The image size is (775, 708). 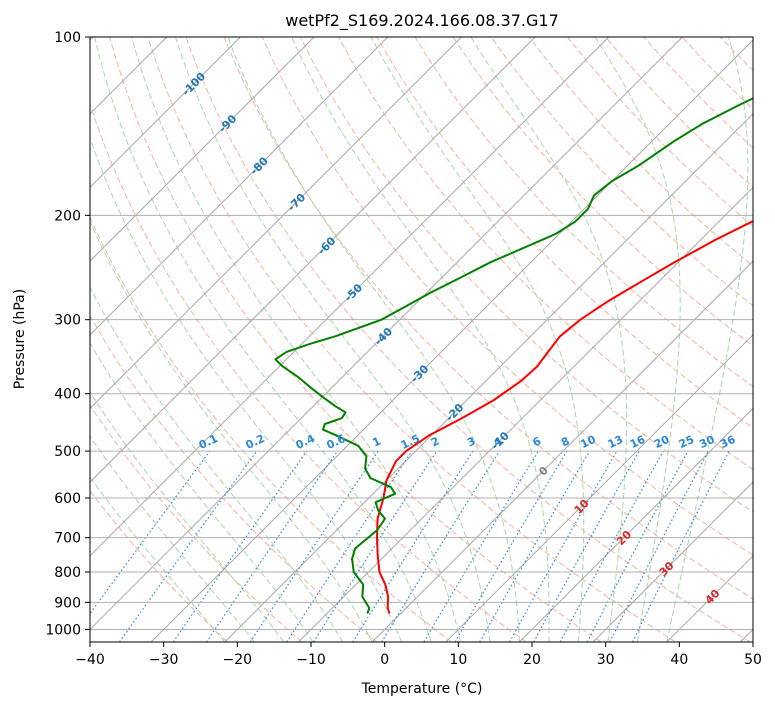 I want to click on x-tick-label: −40, so click(x=90, y=660).